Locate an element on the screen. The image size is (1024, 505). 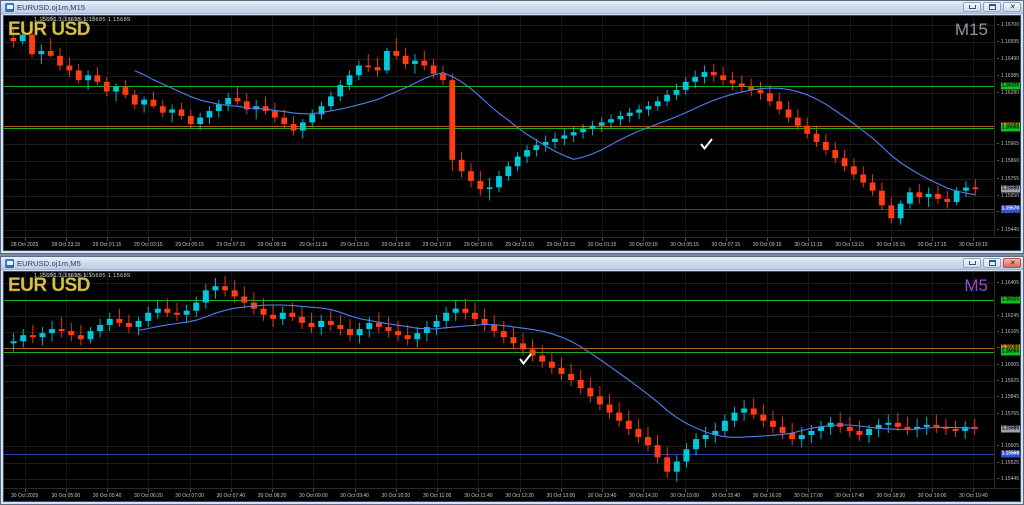
signal-check-marker is located at coordinates (525, 359).